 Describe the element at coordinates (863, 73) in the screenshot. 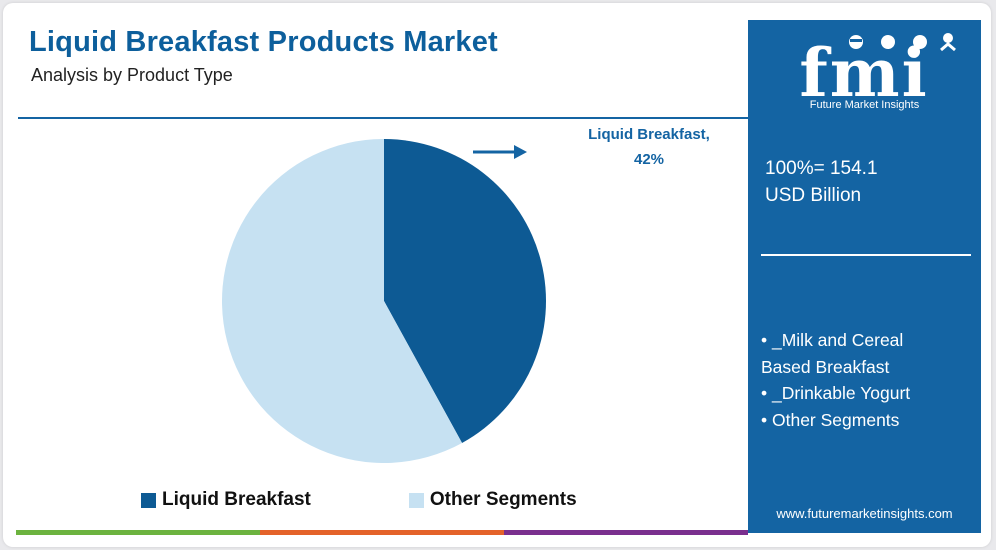

I see `logo-wordmark: fmi` at that location.